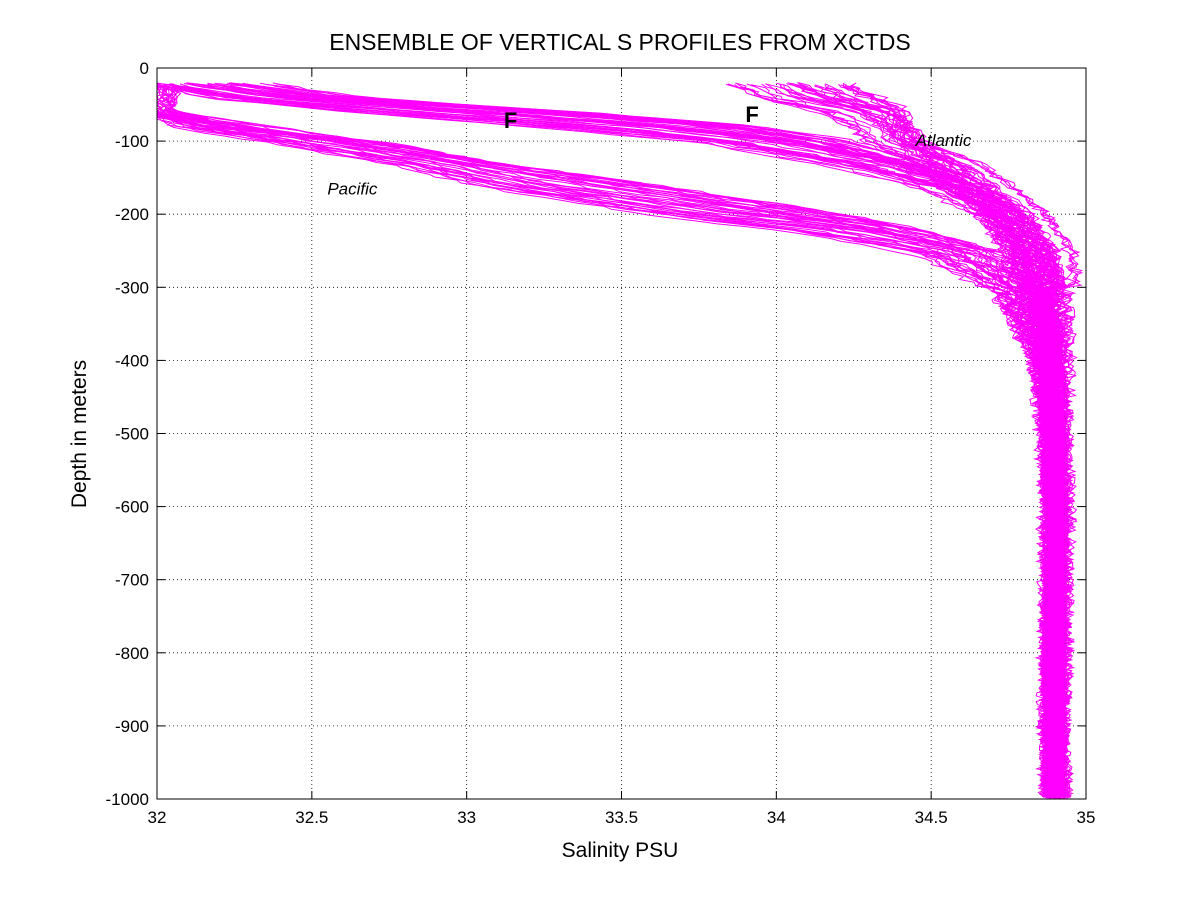  Describe the element at coordinates (132, 214) in the screenshot. I see `y-tick-label: -200` at that location.